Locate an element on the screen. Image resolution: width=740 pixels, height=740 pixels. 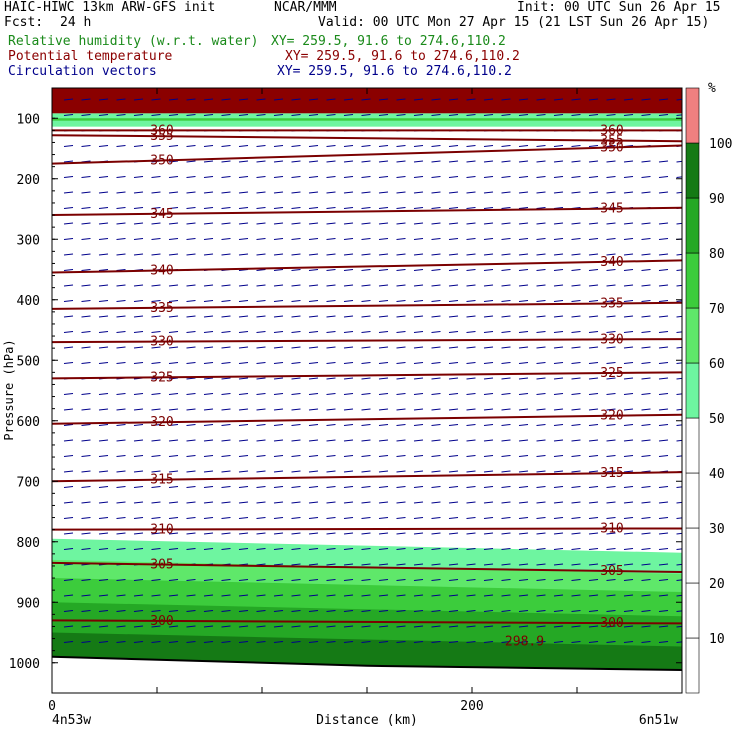
theta-label-320: 320 is located at coordinates (611, 416).